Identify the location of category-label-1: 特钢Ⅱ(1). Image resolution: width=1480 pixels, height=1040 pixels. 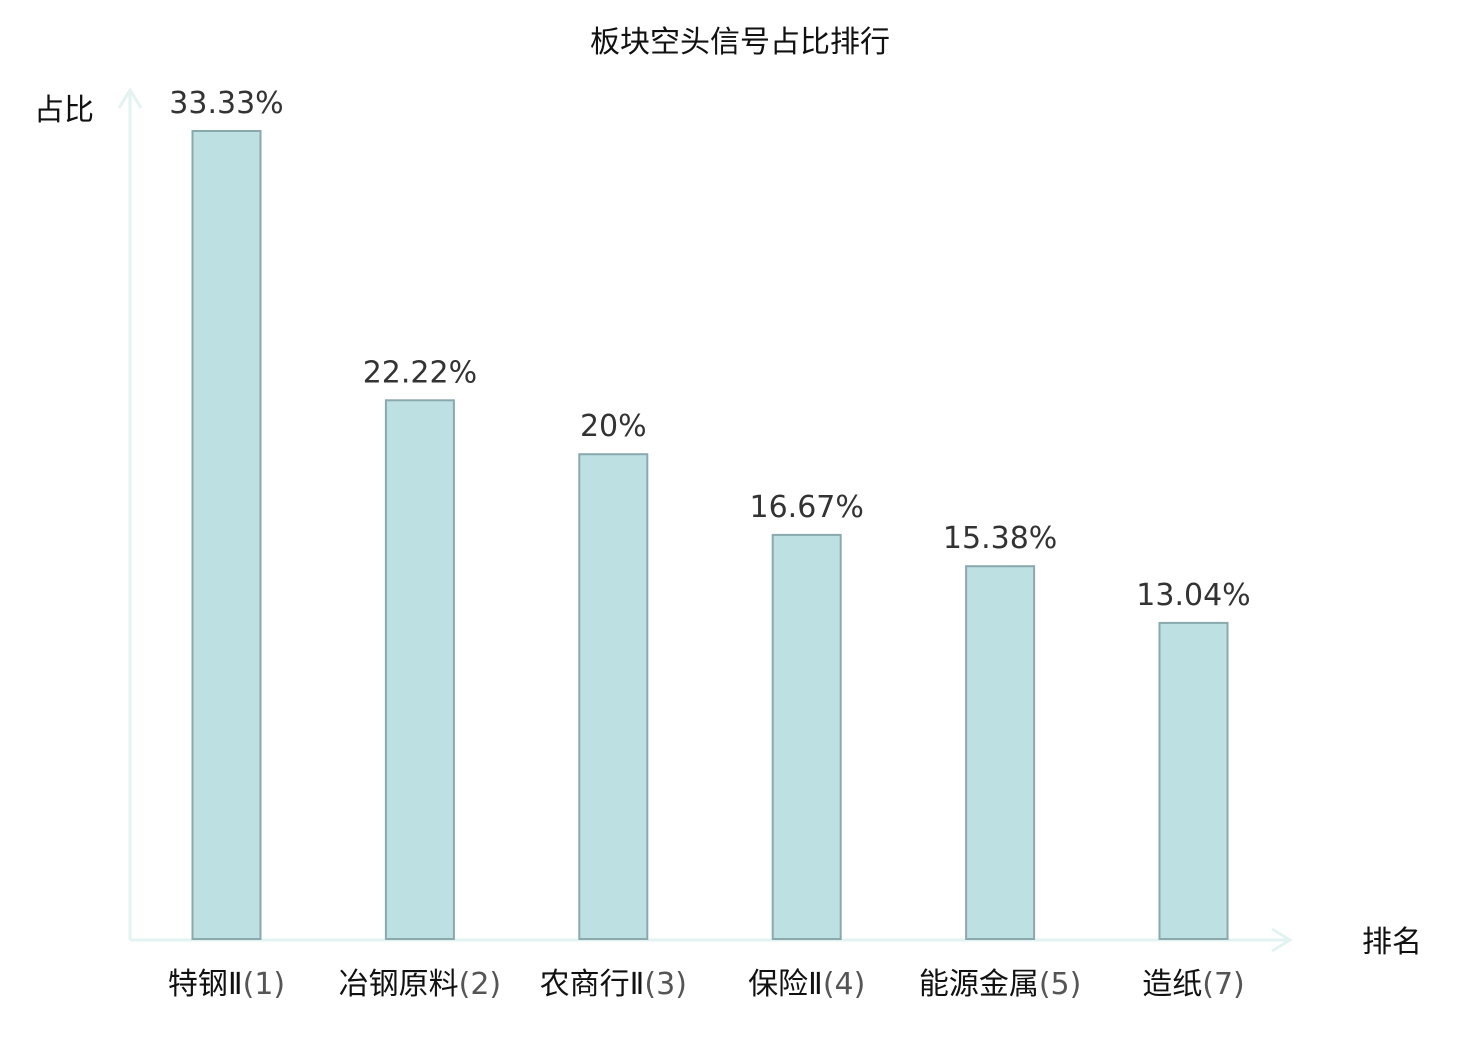
(226, 984).